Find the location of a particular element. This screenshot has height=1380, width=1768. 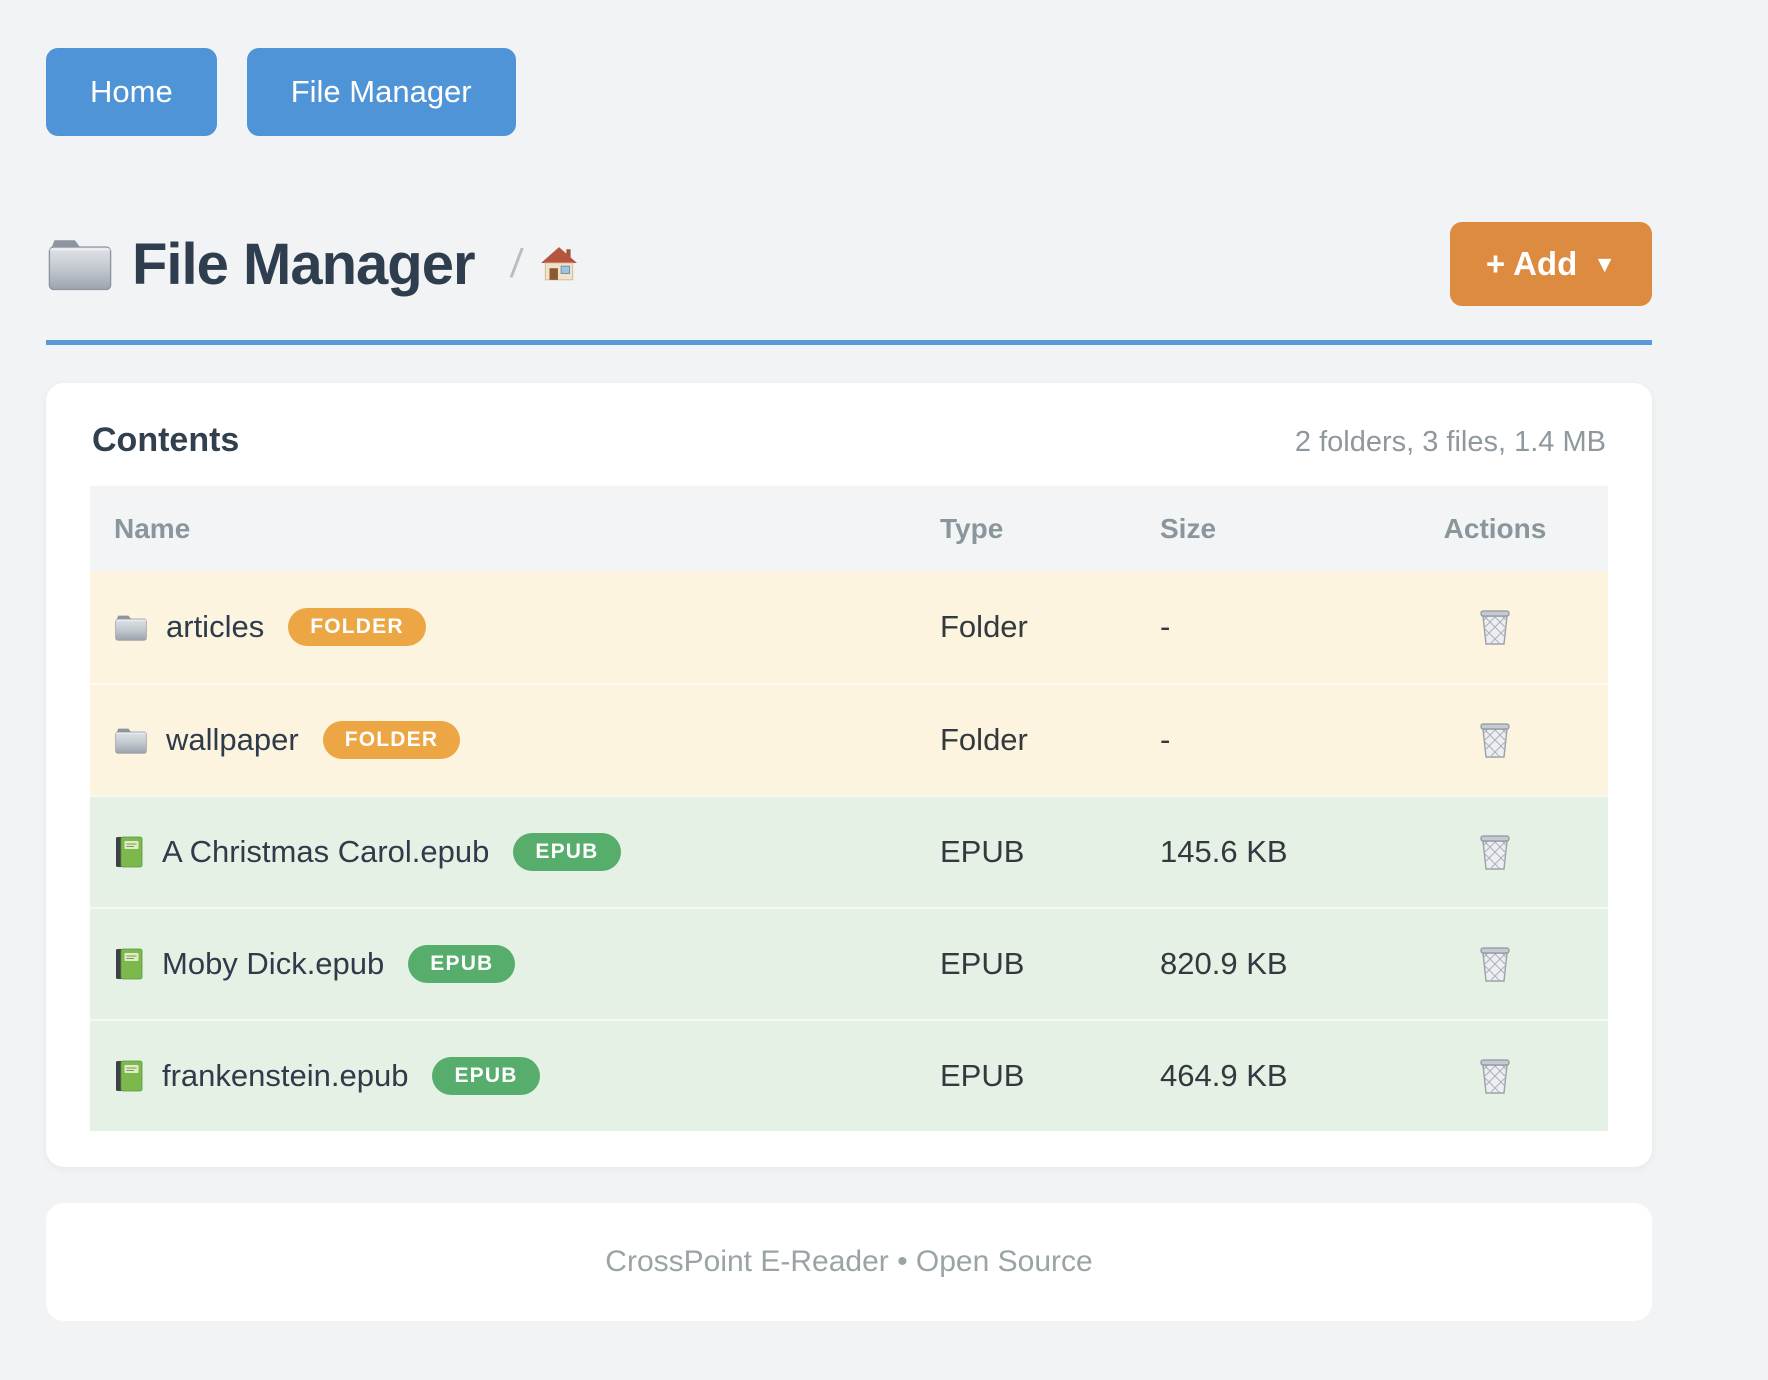

table-row: articles FOLDER Folder - is located at coordinates (849, 627).